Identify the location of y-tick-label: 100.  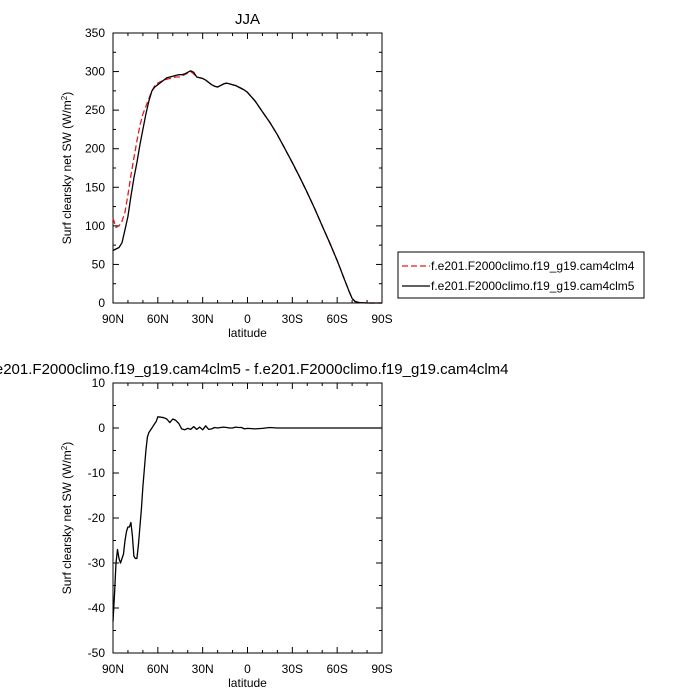
(95, 226).